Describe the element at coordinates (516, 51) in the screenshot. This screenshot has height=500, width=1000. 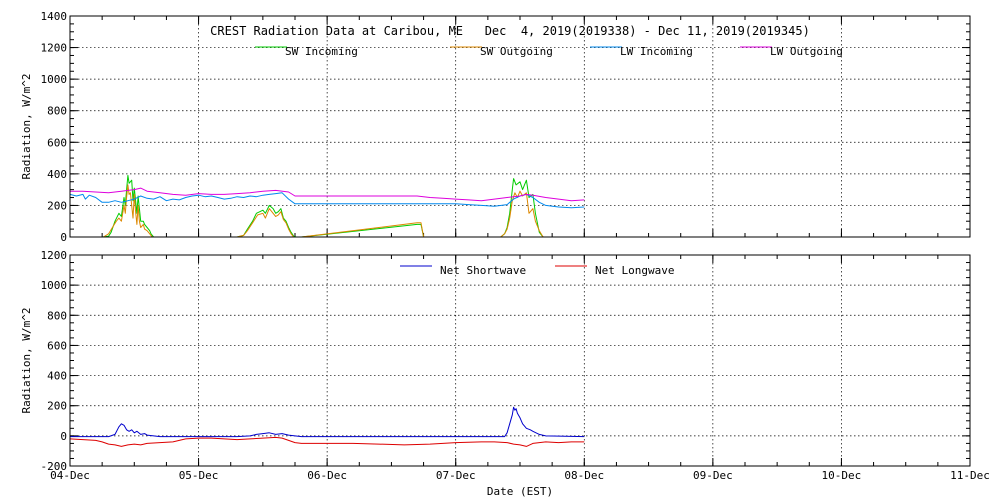
I see `sw-outgoing-legend-label: SW Outgoing` at that location.